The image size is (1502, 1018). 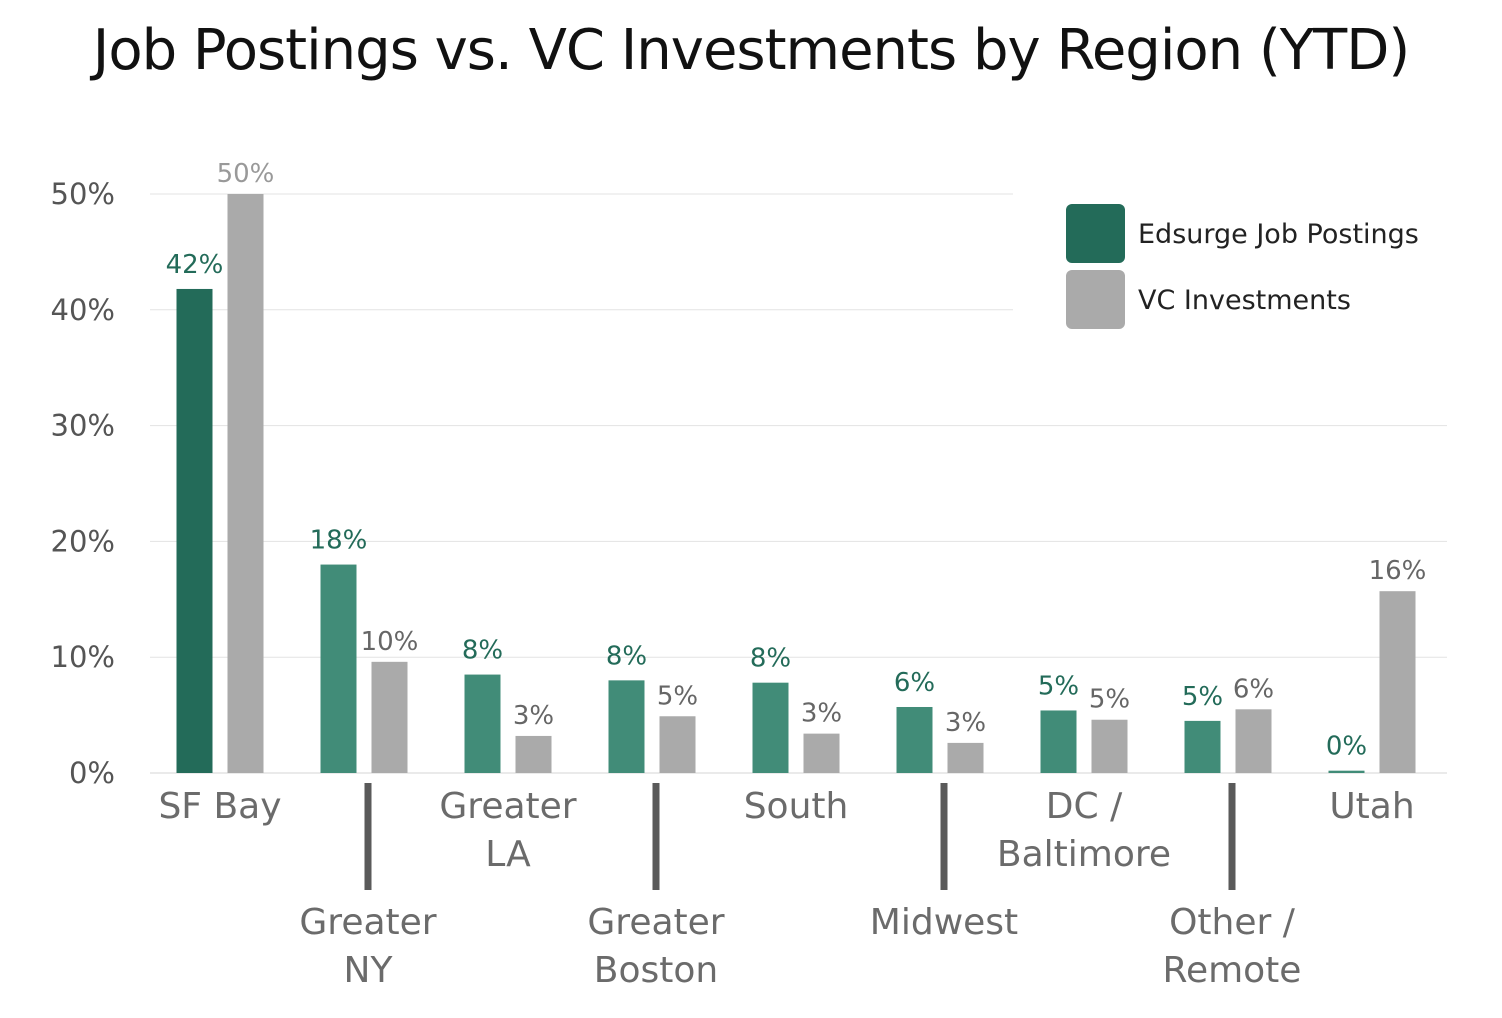 What do you see at coordinates (914, 683) in the screenshot?
I see `job-postings-label: 6%` at bounding box center [914, 683].